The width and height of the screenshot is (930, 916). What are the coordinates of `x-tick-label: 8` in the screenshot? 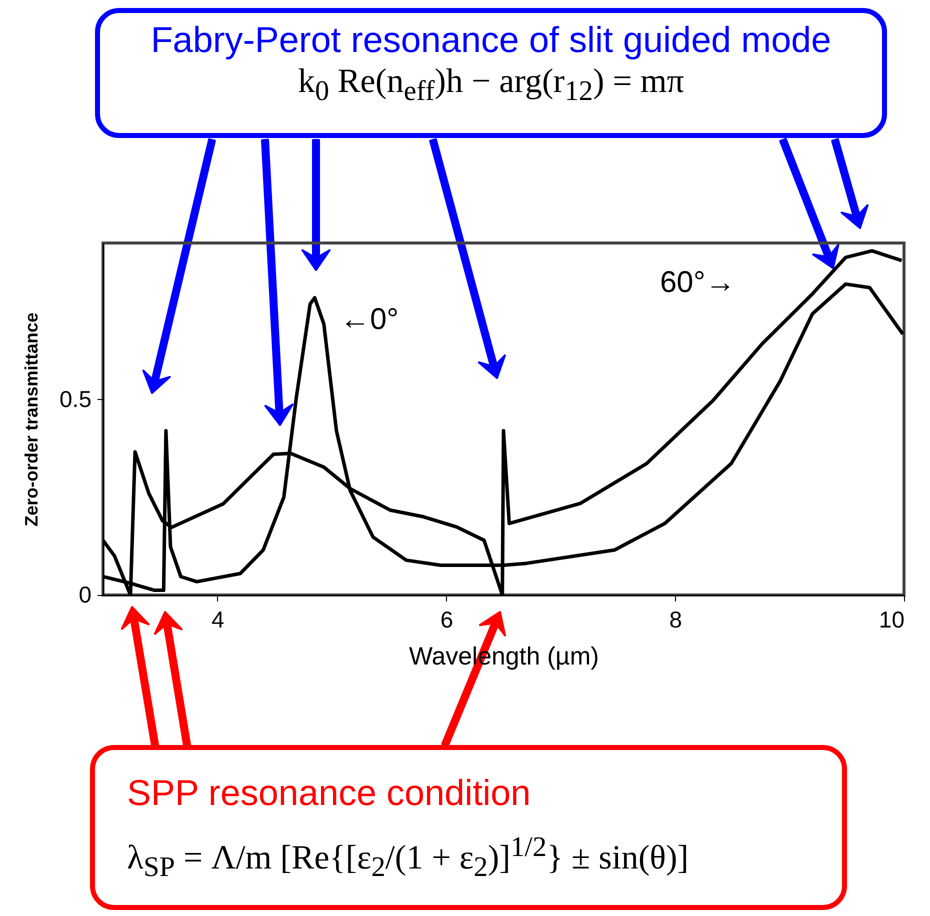 It's located at (675, 619).